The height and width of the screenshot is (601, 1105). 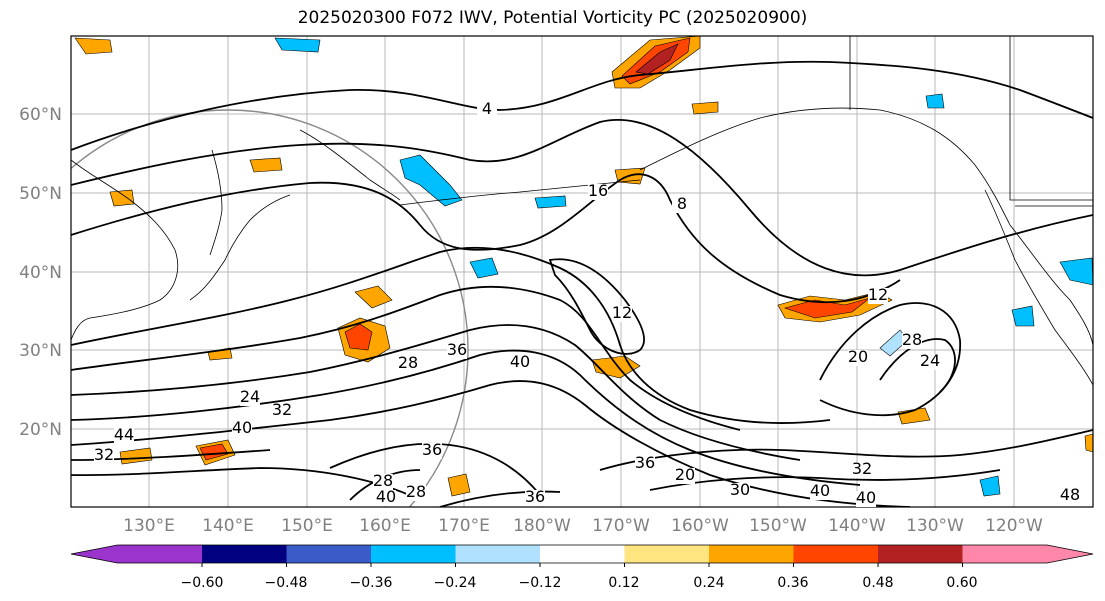 I want to click on lat-label-40: 40°N, so click(x=40, y=273).